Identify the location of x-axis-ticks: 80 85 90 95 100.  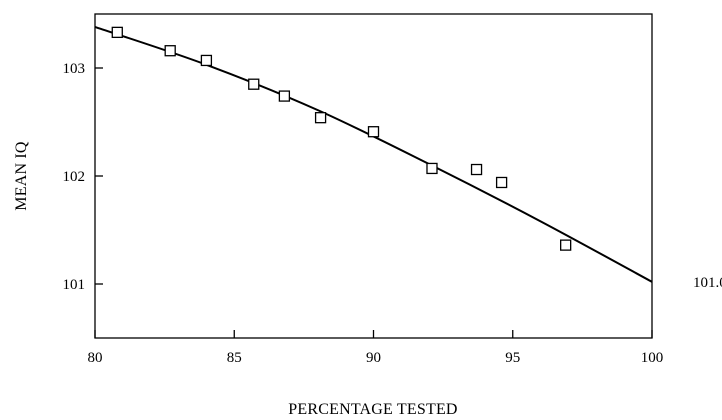
(376, 348).